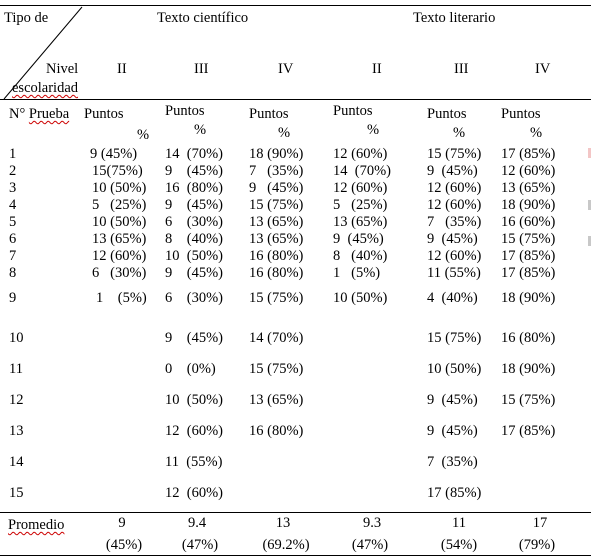  Describe the element at coordinates (117, 171) in the screenshot. I see `score-cell: 15(75%)` at that location.